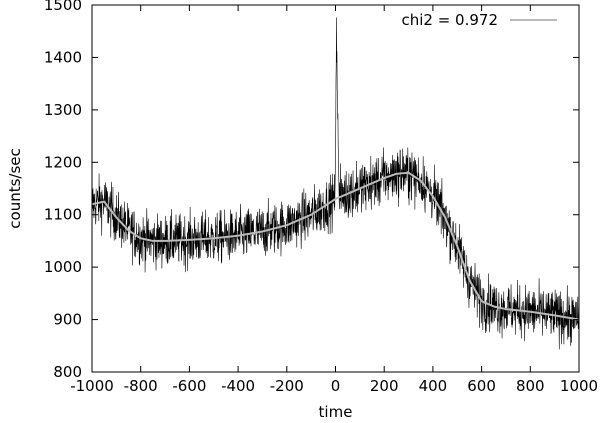  I want to click on y-tick-label: 900, so click(67, 320).